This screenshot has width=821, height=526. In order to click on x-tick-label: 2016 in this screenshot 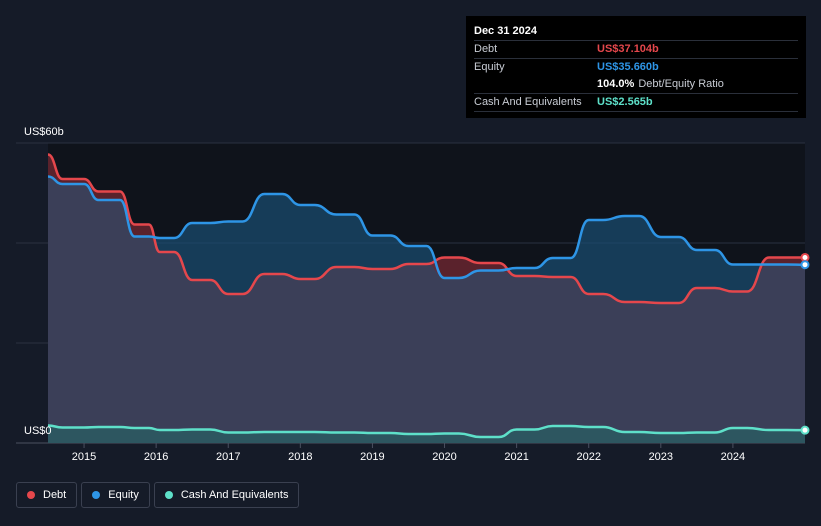, I will do `click(156, 457)`.